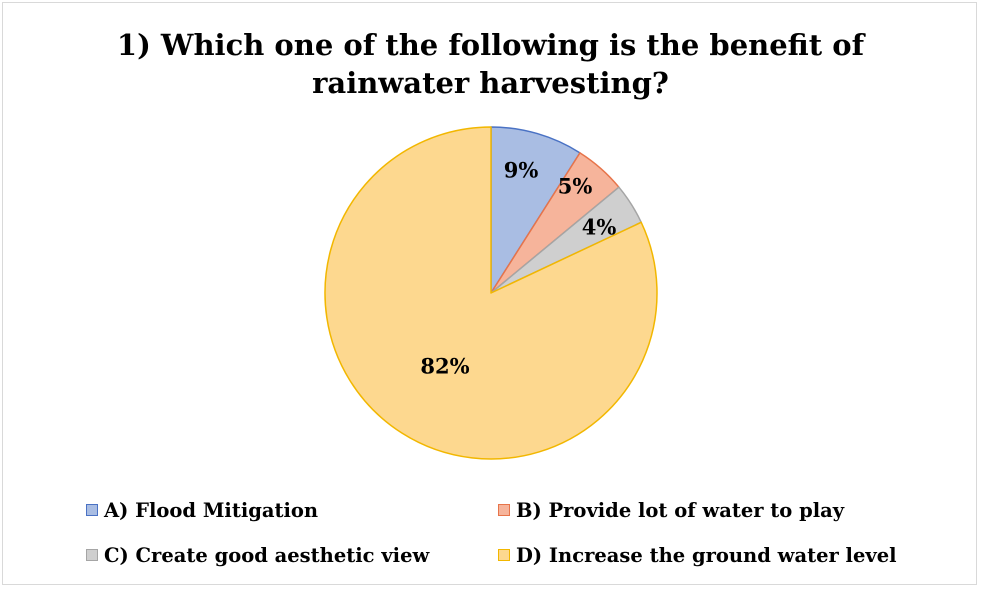  Describe the element at coordinates (504, 555) in the screenshot. I see `legend-swatch-d` at that location.